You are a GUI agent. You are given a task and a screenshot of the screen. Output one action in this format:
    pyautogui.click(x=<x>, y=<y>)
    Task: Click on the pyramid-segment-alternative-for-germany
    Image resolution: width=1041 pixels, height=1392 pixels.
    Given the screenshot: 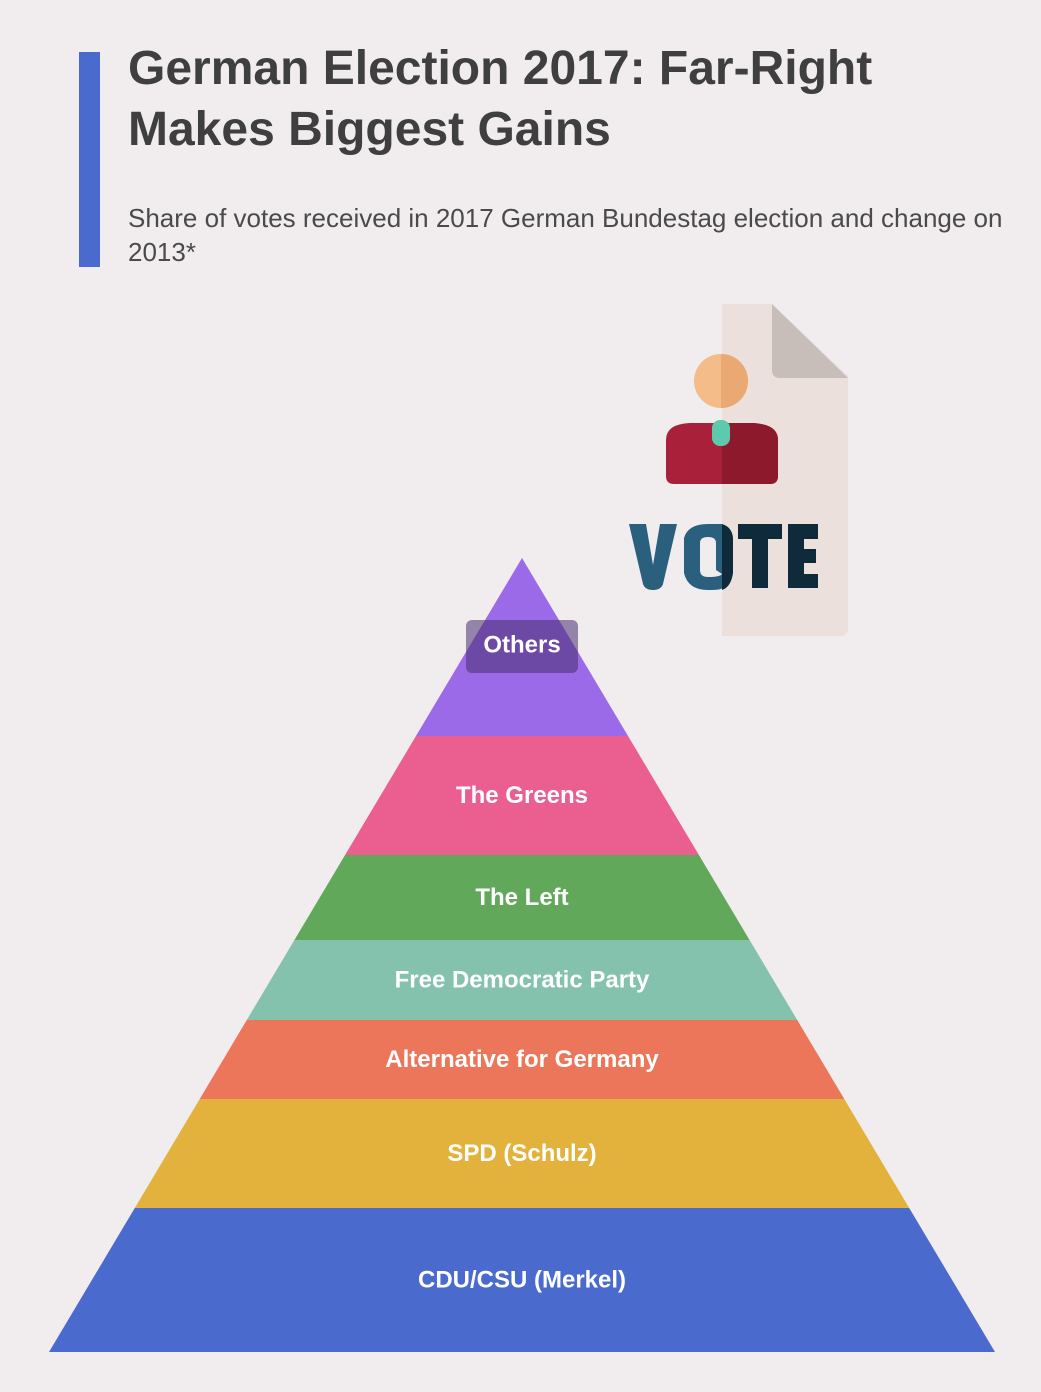 What is the action you would take?
    pyautogui.click(x=522, y=1059)
    